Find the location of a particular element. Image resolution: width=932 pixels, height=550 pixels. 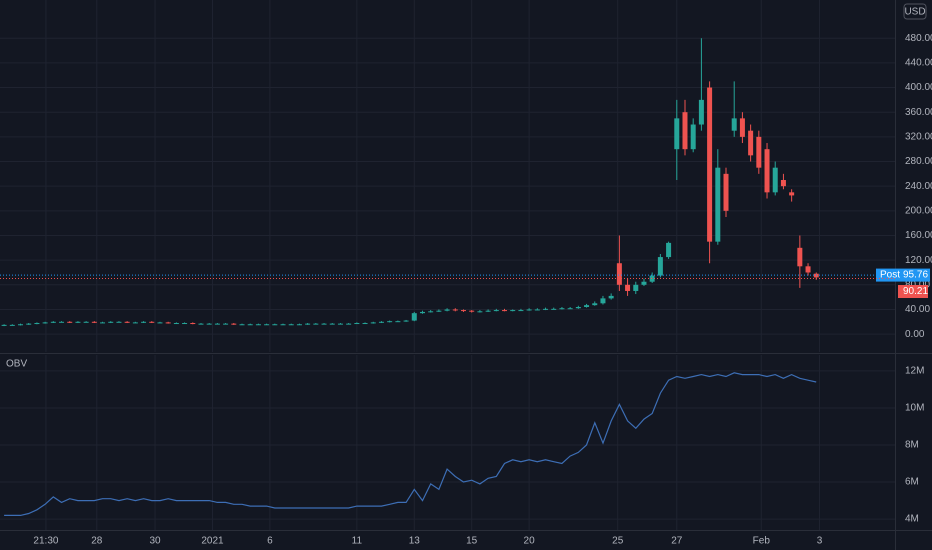

y-tick-label: 0.00 is located at coordinates (915, 334).